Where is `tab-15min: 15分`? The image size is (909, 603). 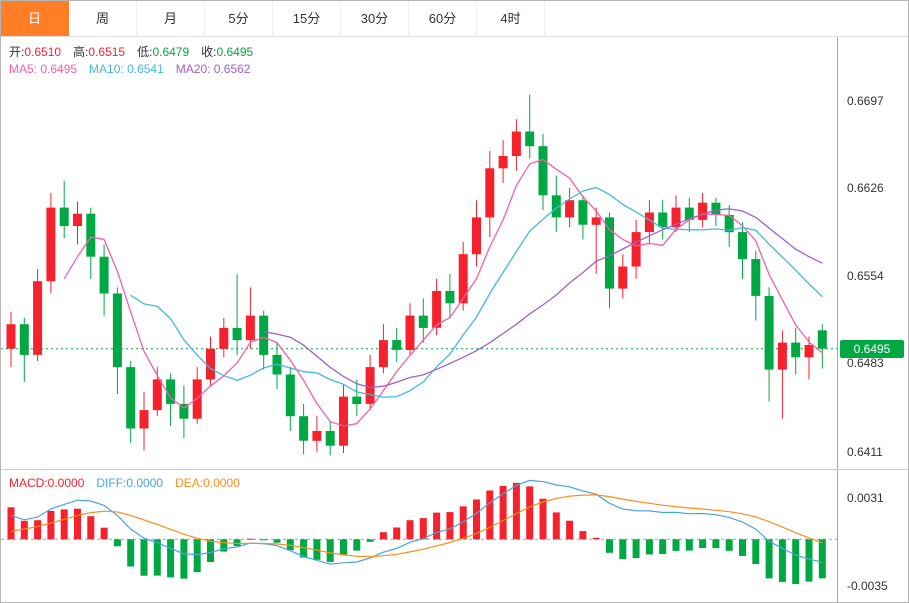
tab-15min: 15分 is located at coordinates (307, 18).